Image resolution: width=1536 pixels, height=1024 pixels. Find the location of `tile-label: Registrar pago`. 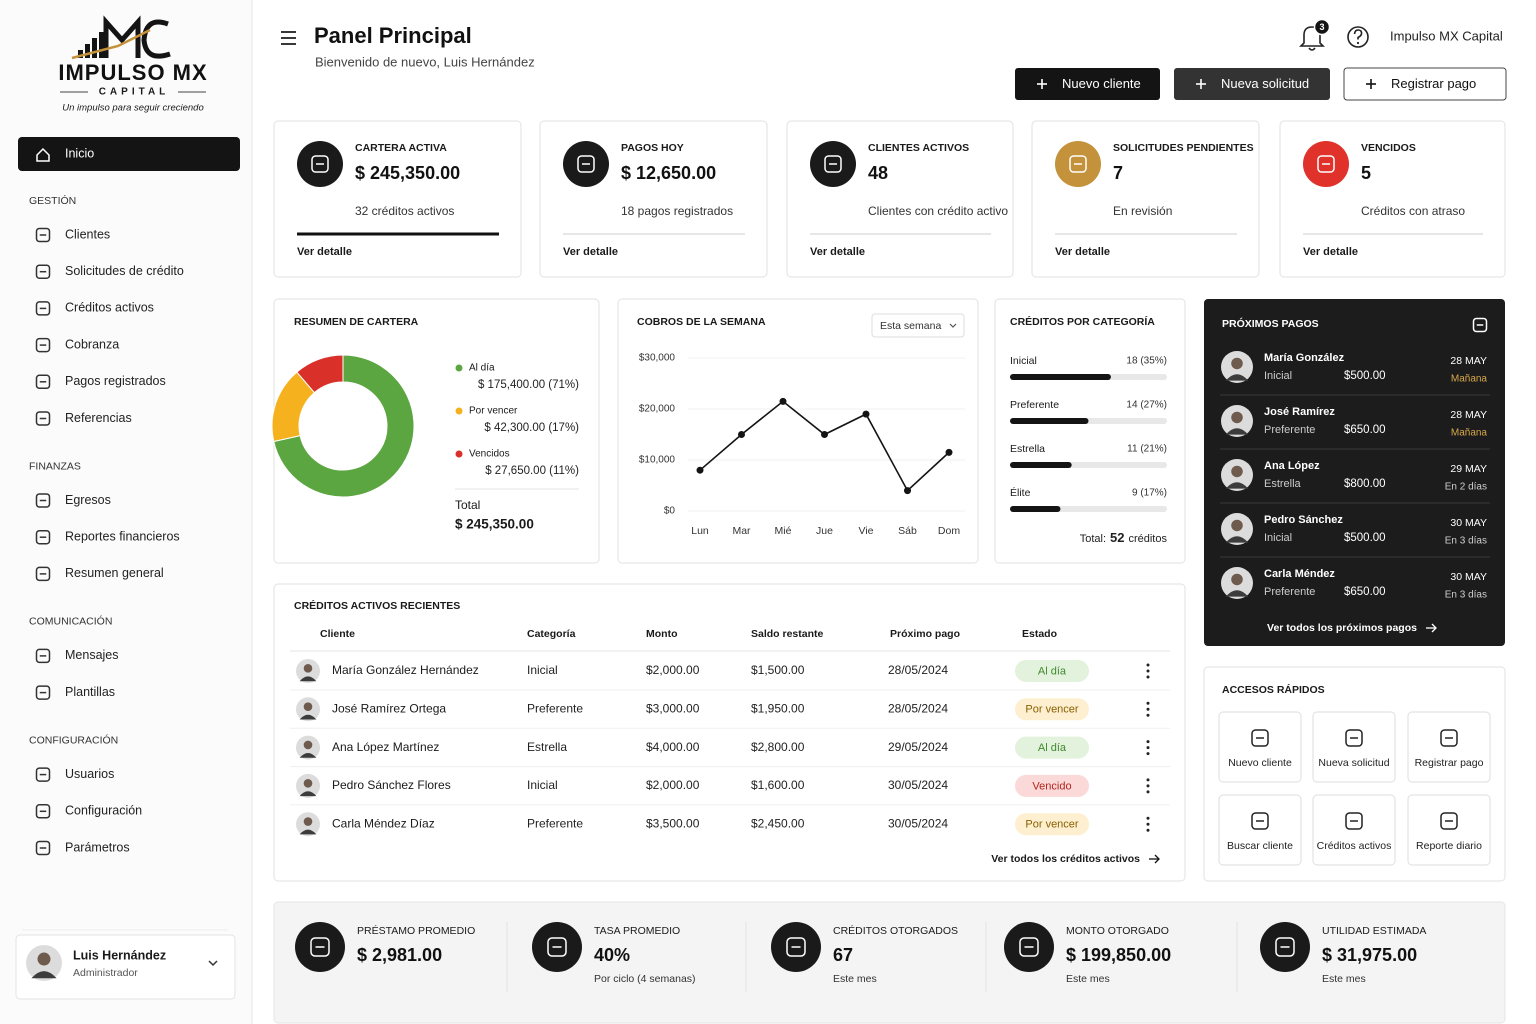

tile-label: Registrar pago is located at coordinates (1449, 763).